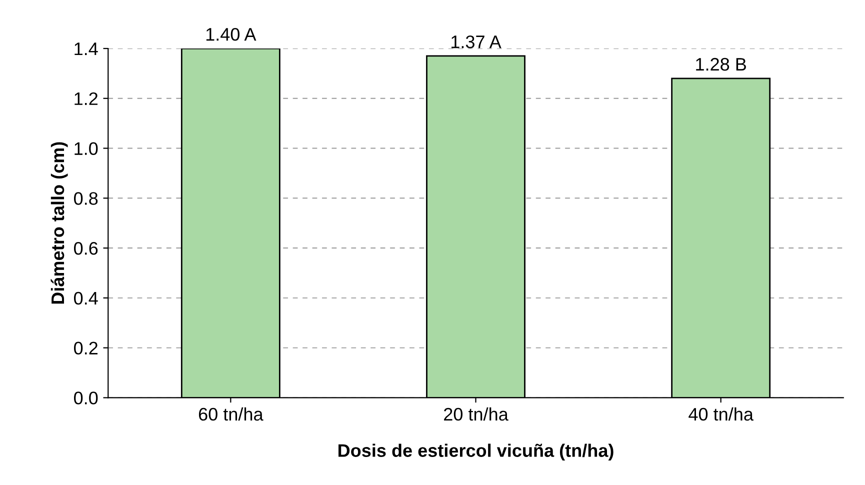  Describe the element at coordinates (476, 414) in the screenshot. I see `x-tick-label: 20 tn/ha` at that location.